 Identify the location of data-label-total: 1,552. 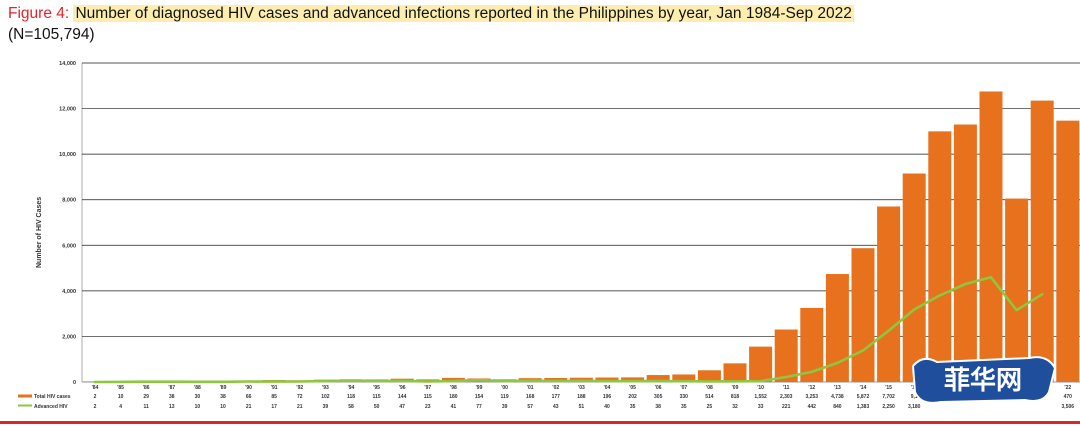
(760, 397).